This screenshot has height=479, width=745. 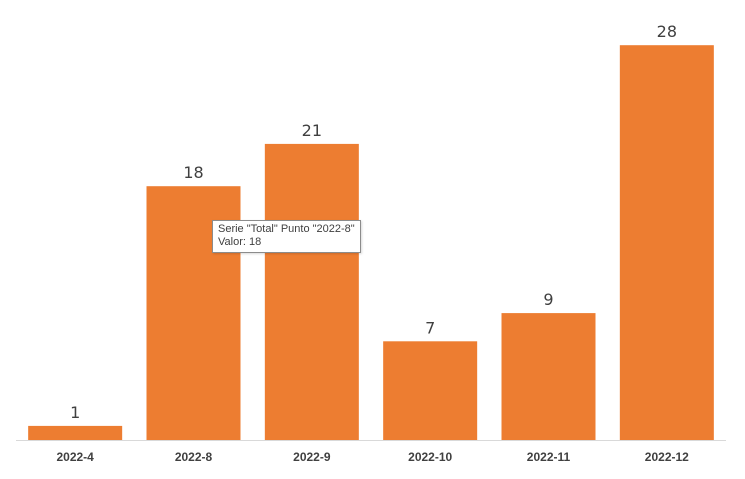 What do you see at coordinates (286, 229) in the screenshot?
I see `tooltip-series-point: Serie "Total" Punto "2022-8"` at bounding box center [286, 229].